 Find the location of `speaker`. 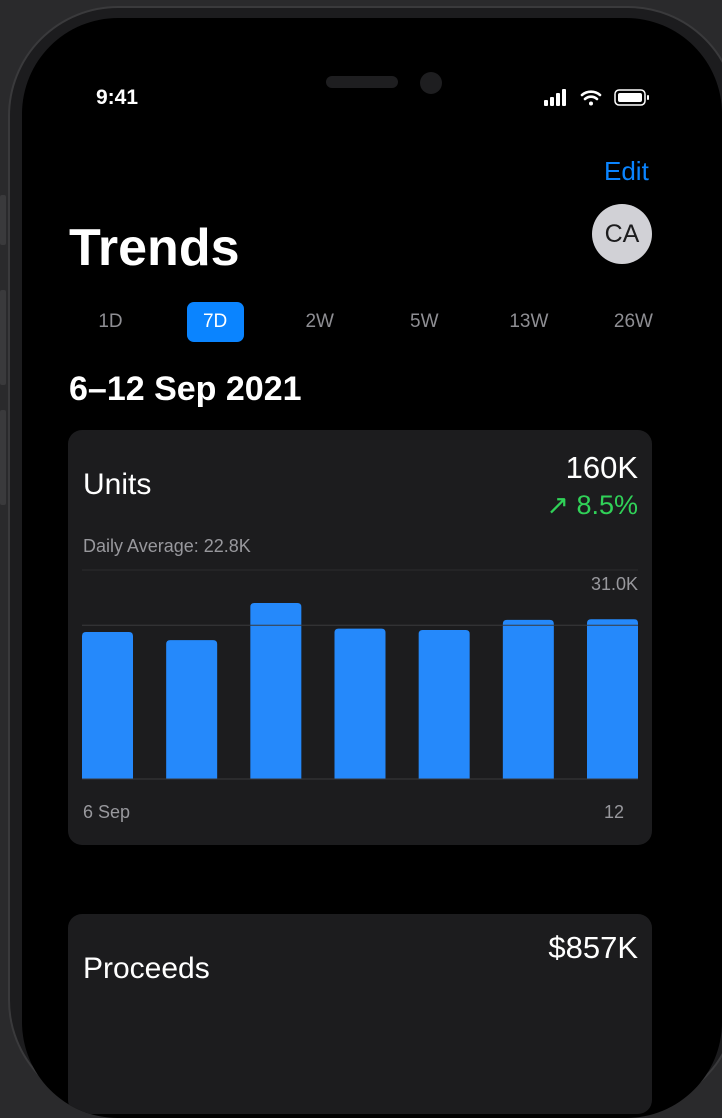

speaker is located at coordinates (362, 82).